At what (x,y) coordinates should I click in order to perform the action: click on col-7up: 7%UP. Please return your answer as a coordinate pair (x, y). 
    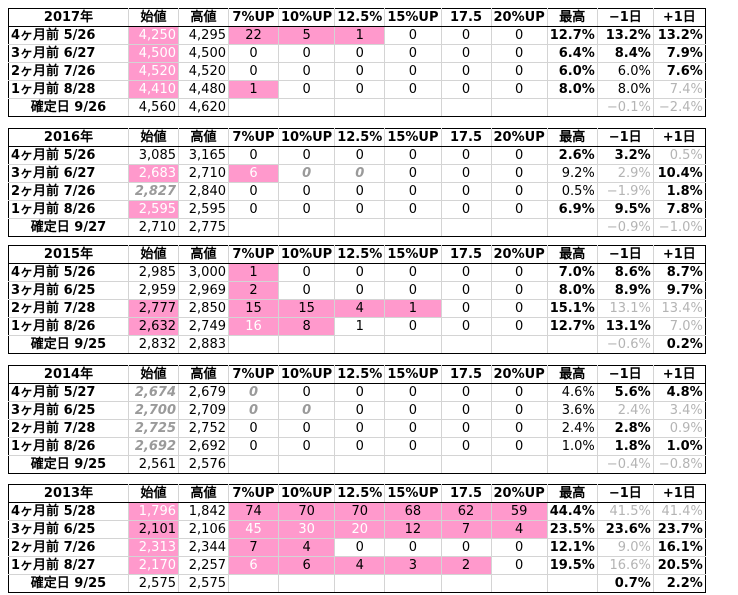
    Looking at the image, I should click on (253, 254).